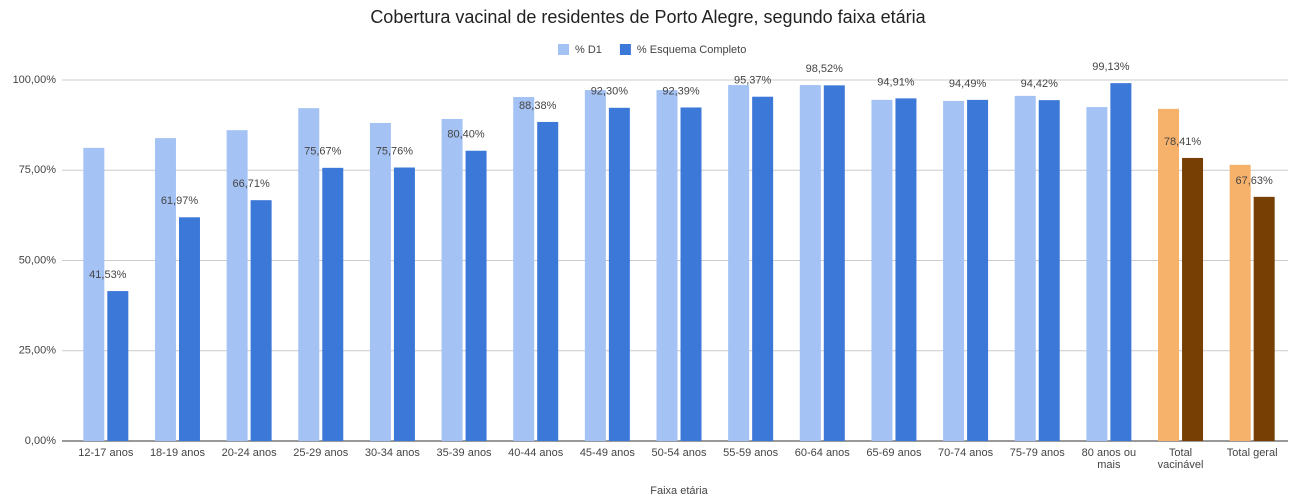 This screenshot has height=502, width=1296. What do you see at coordinates (536, 453) in the screenshot?
I see `x-tick-label: 40-44 anos` at bounding box center [536, 453].